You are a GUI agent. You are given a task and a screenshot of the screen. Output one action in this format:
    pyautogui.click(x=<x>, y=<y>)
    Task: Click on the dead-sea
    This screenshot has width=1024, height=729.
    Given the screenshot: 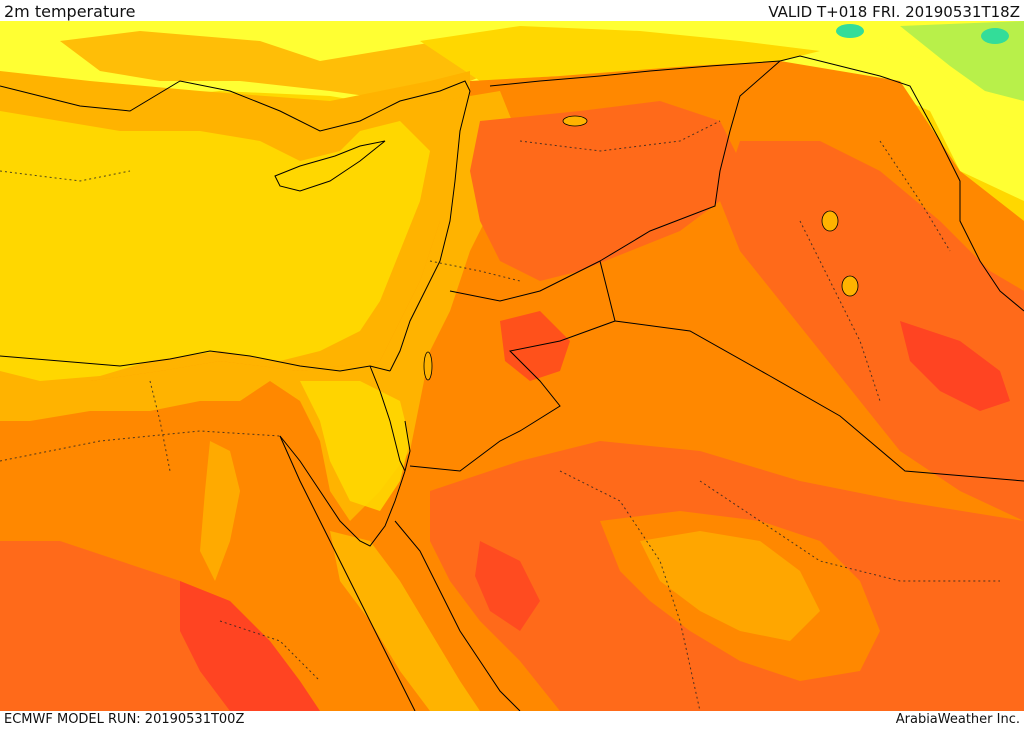 What is the action you would take?
    pyautogui.click(x=428, y=366)
    